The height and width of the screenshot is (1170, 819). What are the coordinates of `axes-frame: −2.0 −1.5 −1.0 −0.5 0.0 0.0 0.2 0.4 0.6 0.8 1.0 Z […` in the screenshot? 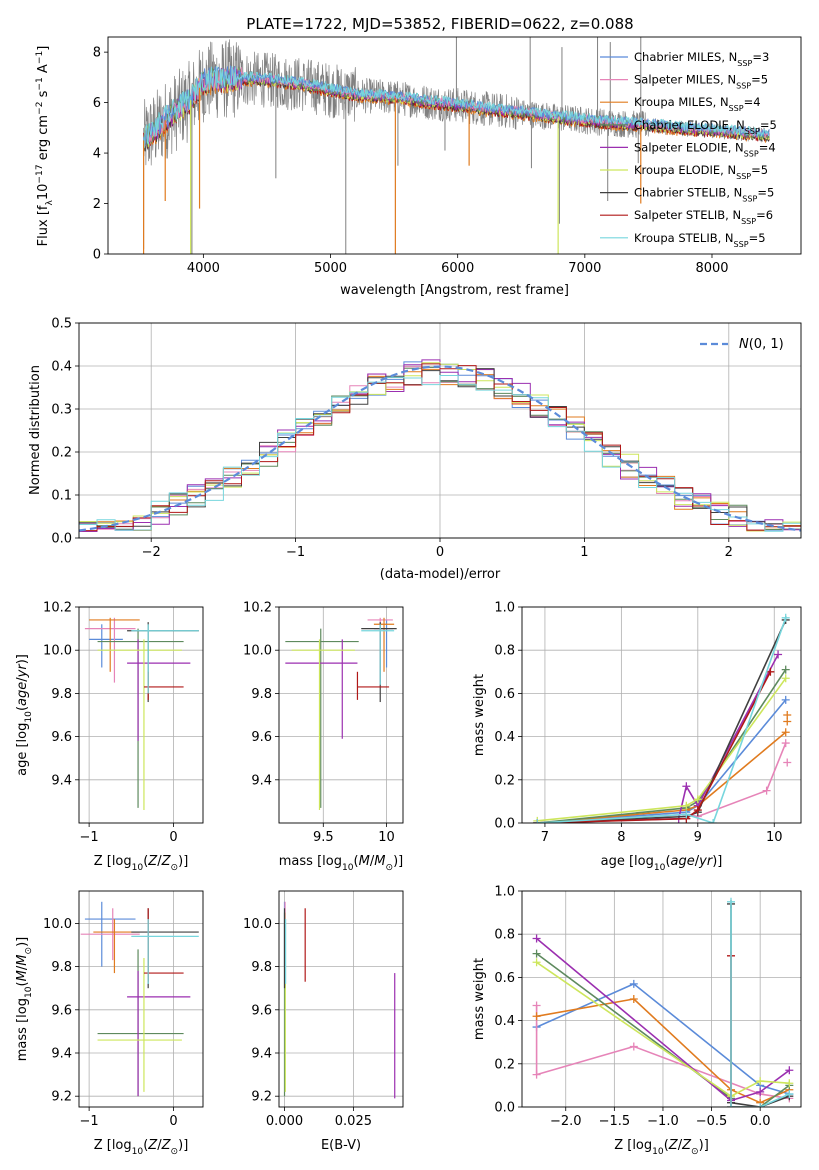 It's located at (637, 1021).